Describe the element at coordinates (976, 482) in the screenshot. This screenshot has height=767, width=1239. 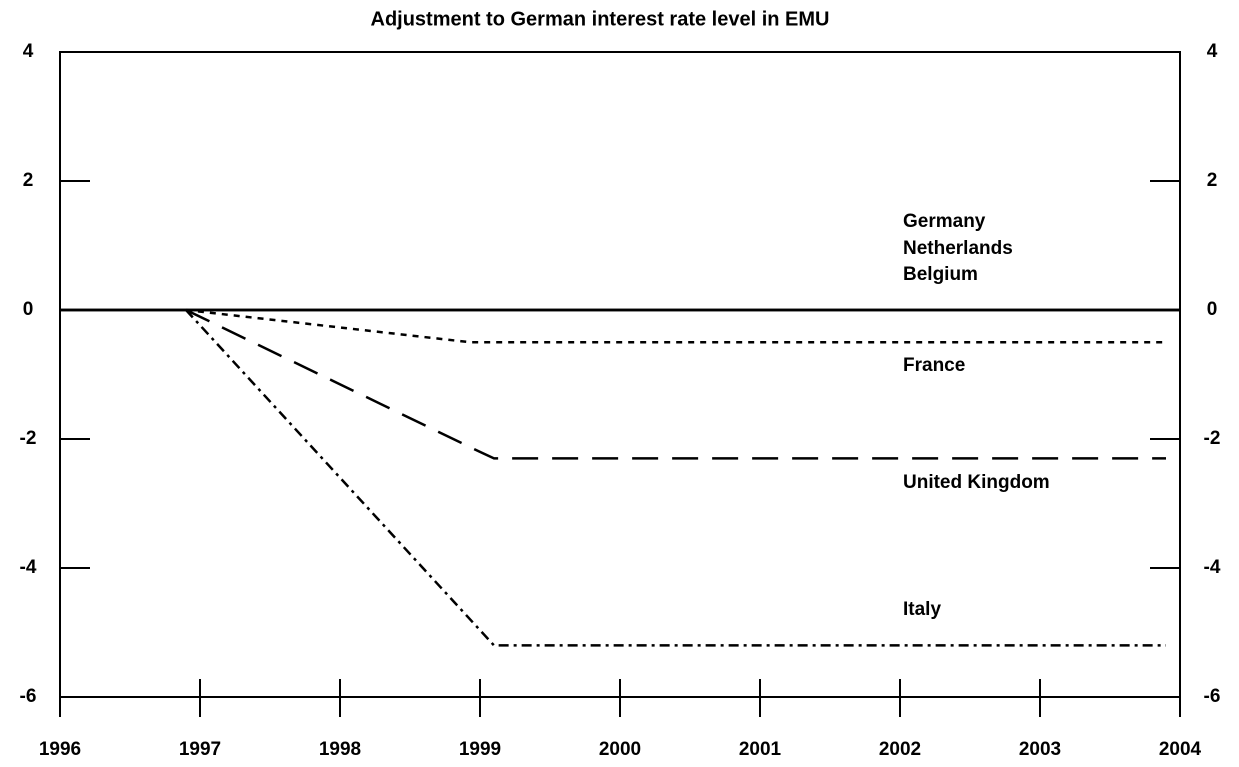
I see `series-label: United Kingdom` at that location.